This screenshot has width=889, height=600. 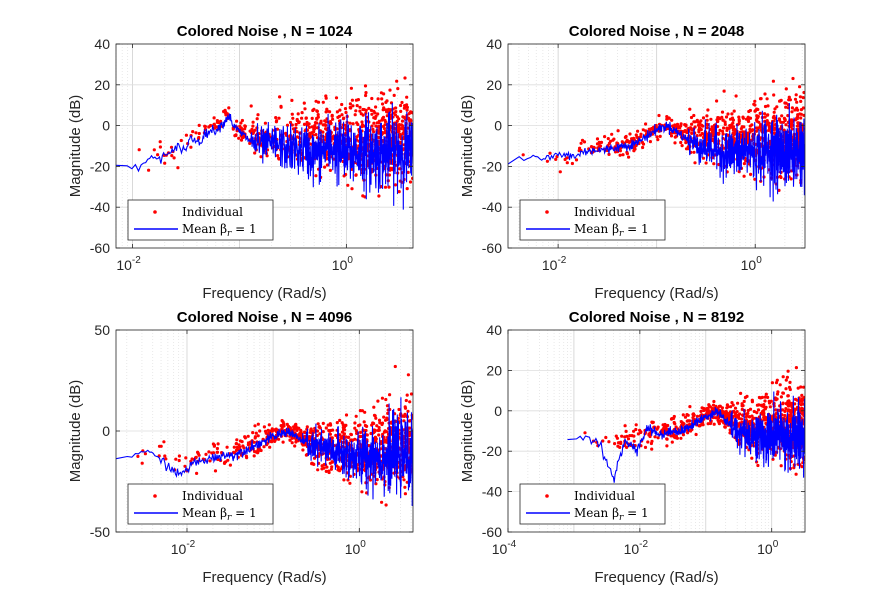 What do you see at coordinates (200, 220) in the screenshot?
I see `legend: Individual Mean βr = 1` at bounding box center [200, 220].